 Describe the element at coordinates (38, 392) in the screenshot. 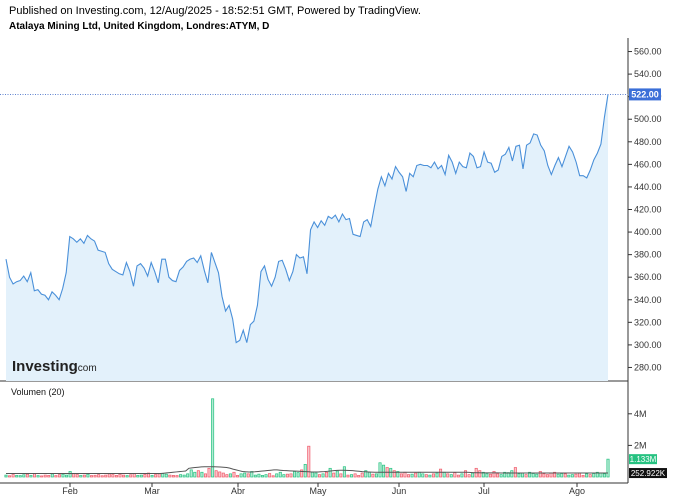

I see `volume-title: Volumen (20)` at that location.